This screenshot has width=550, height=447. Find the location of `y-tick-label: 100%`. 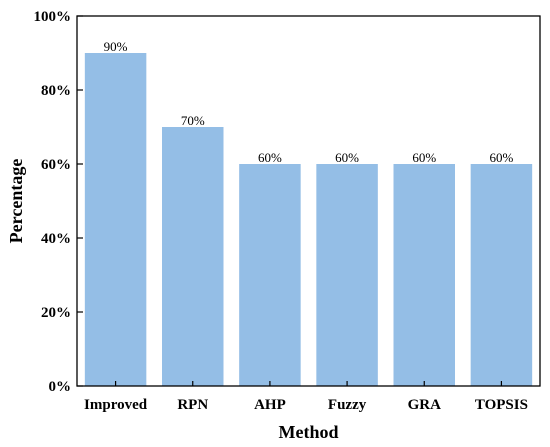

y-tick-label: 100% is located at coordinates (53, 17).